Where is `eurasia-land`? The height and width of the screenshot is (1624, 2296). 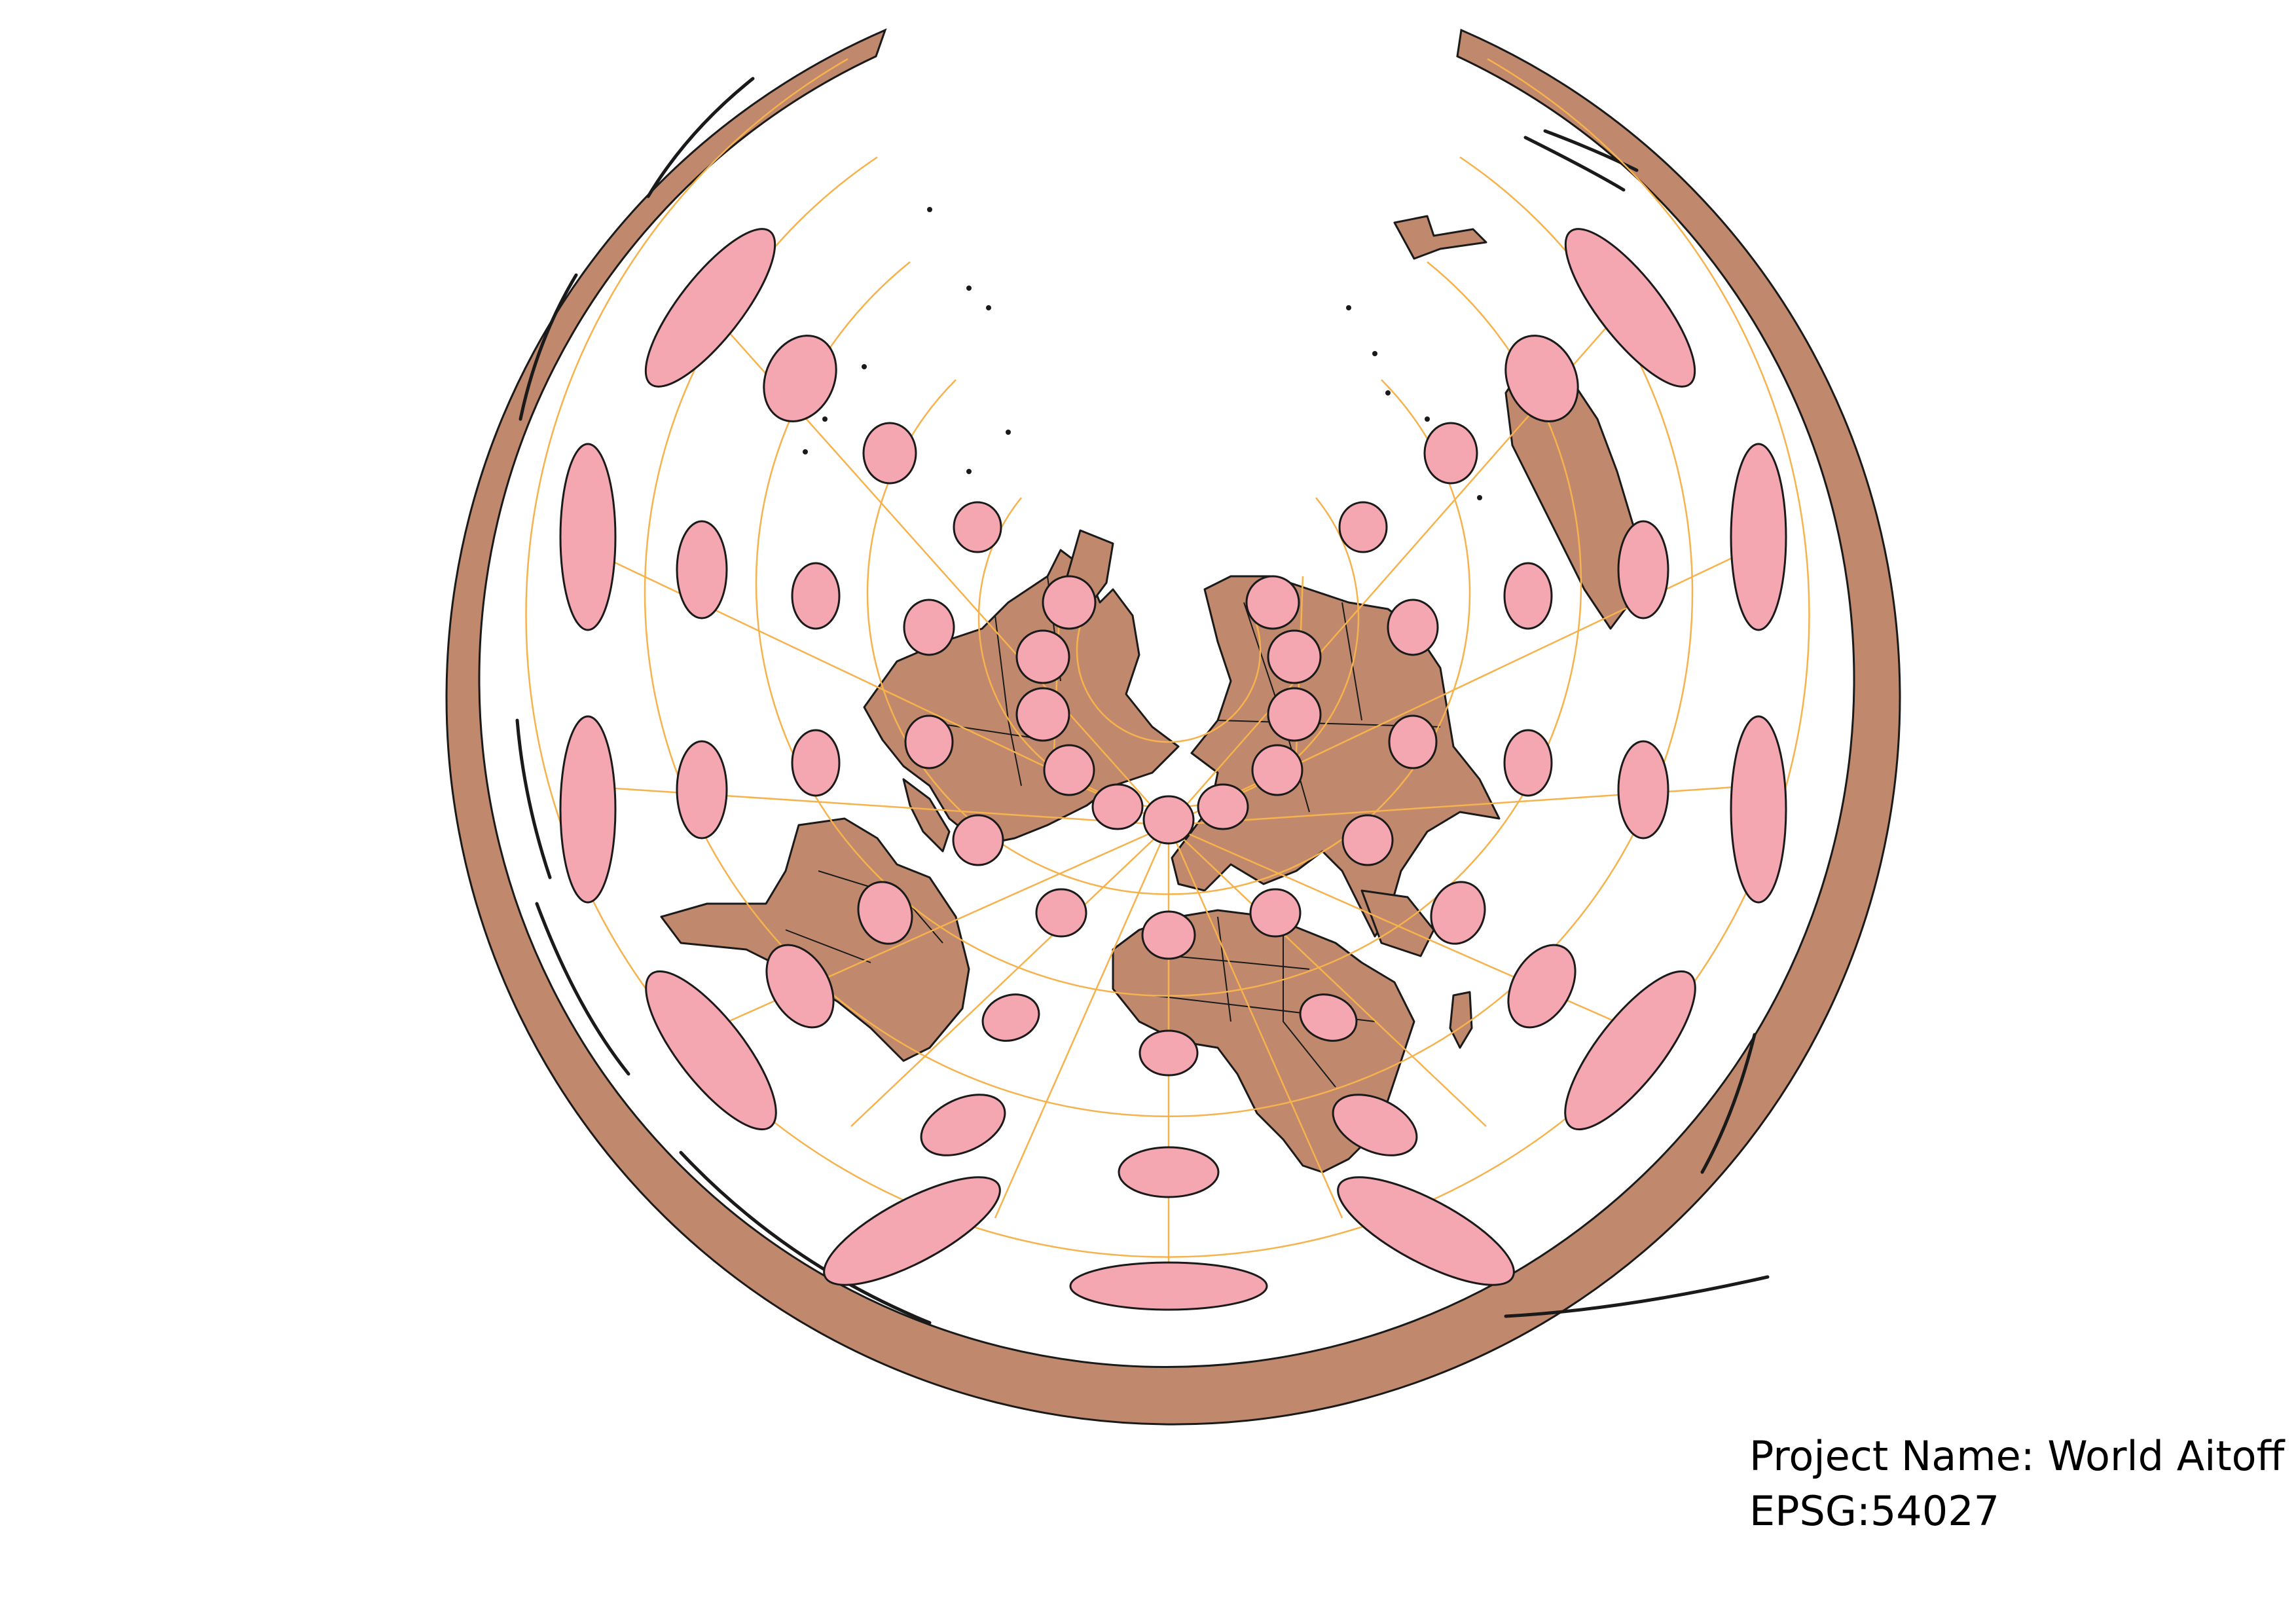
eurasia-land is located at coordinates (1336, 756).